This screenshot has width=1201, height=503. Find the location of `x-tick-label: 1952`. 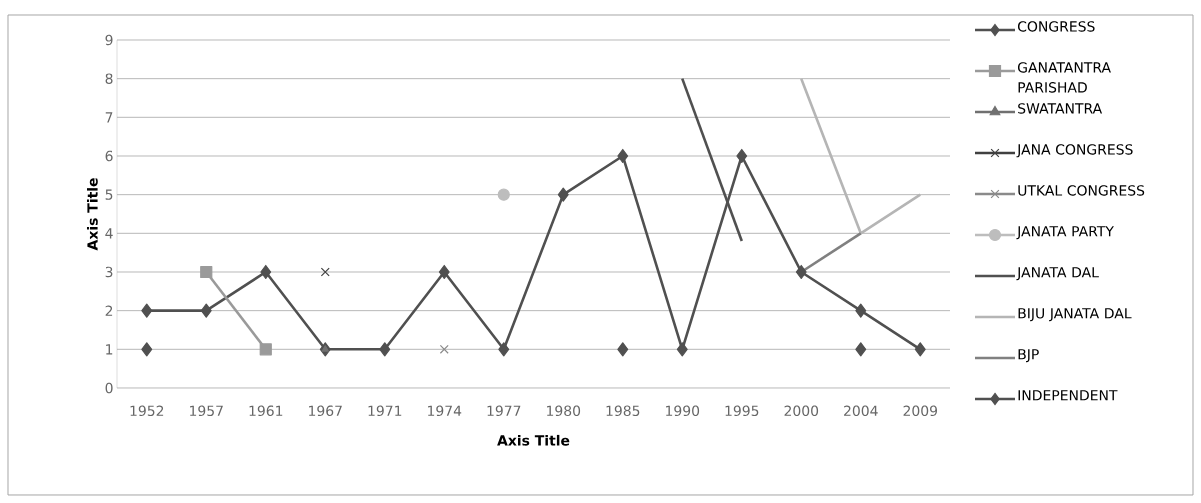

x-tick-label: 1952 is located at coordinates (147, 411).